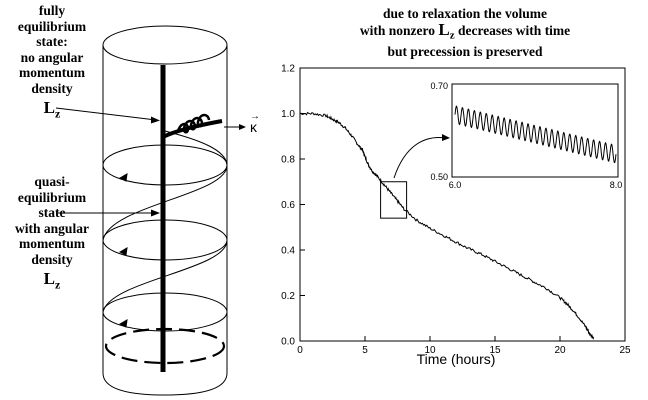 The width and height of the screenshot is (648, 400). I want to click on label-mid-line-4: with angular, so click(52, 228).